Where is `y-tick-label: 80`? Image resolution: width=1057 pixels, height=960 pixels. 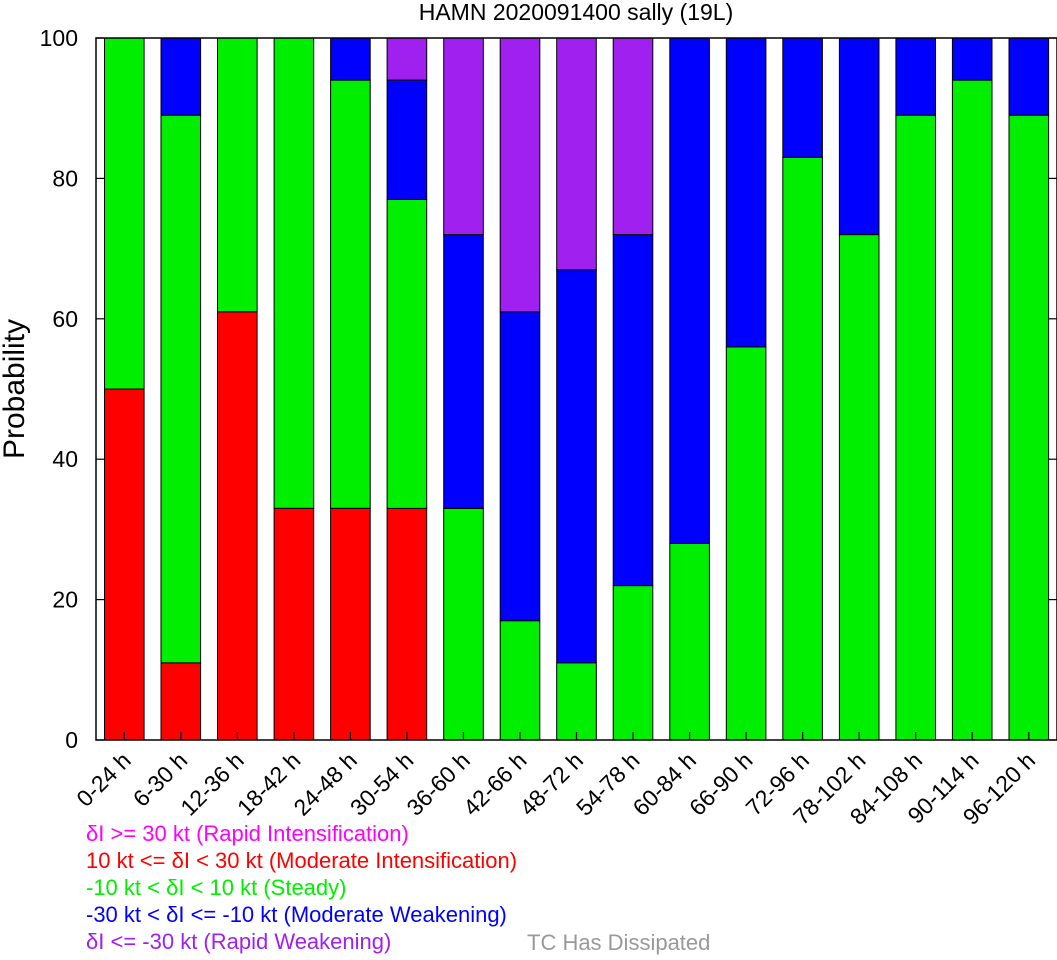
y-tick-label: 80 is located at coordinates (65, 178).